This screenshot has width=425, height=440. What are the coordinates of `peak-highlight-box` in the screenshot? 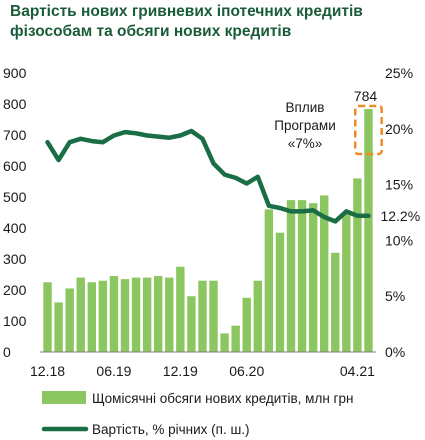 It's located at (368, 130).